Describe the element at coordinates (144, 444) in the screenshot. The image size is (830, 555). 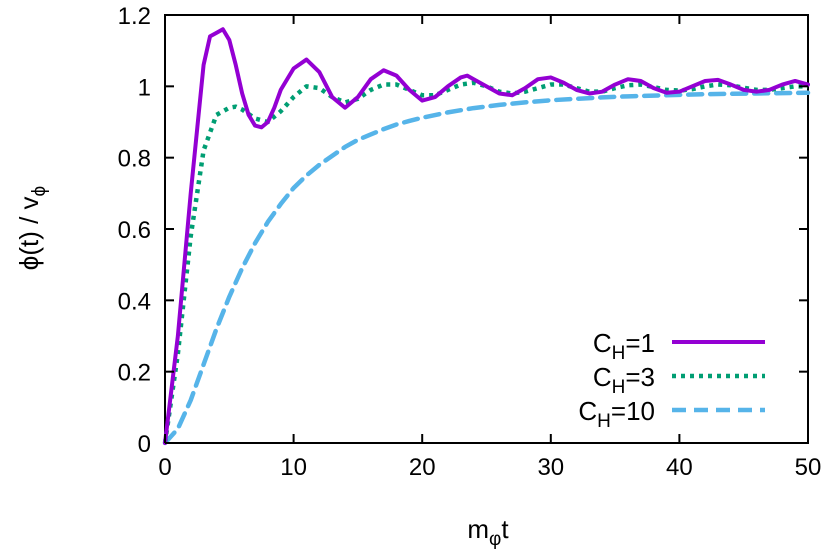
I see `y-tick-label: 0` at that location.